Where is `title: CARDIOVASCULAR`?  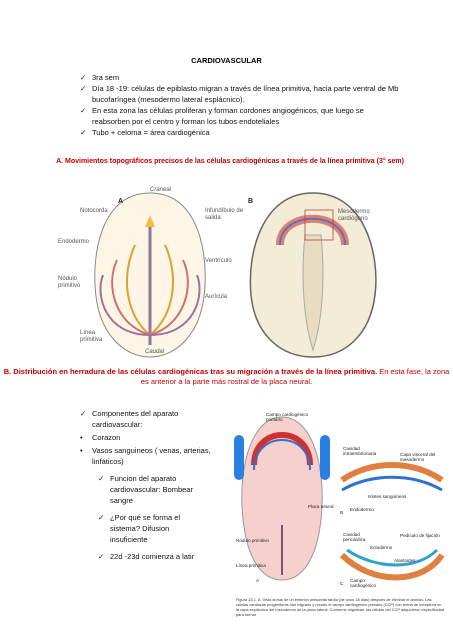 title: CARDIOVASCULAR is located at coordinates (226, 60).